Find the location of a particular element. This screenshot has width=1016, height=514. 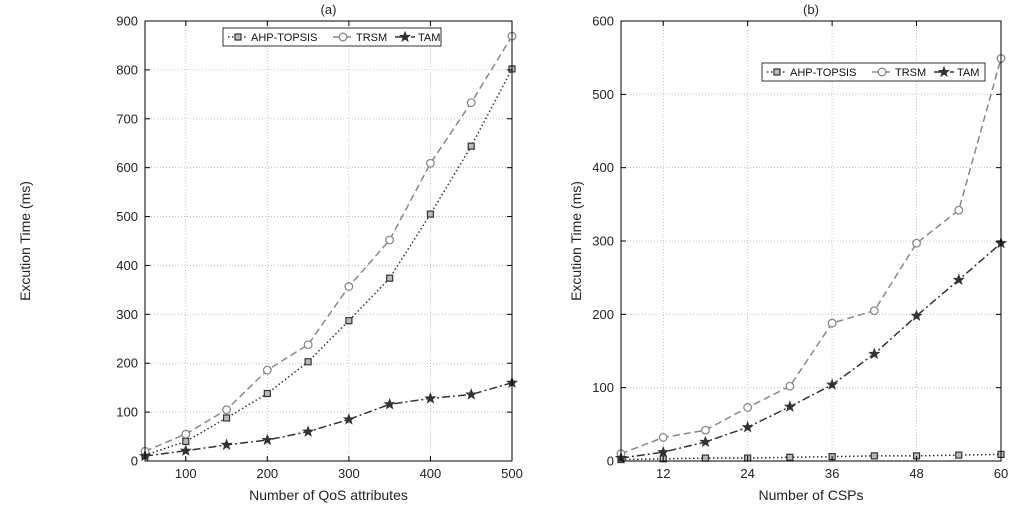

legend: AHP-TOPSIS TRSM TAM is located at coordinates (332, 37).